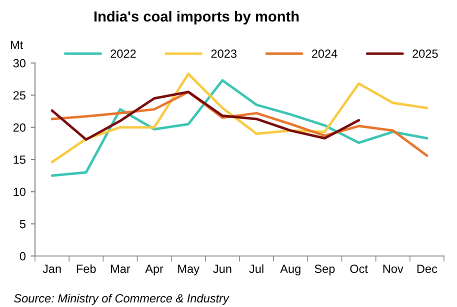 The image size is (457, 307). What do you see at coordinates (17, 45) in the screenshot?
I see `y-axis-title: Mt` at bounding box center [17, 45].